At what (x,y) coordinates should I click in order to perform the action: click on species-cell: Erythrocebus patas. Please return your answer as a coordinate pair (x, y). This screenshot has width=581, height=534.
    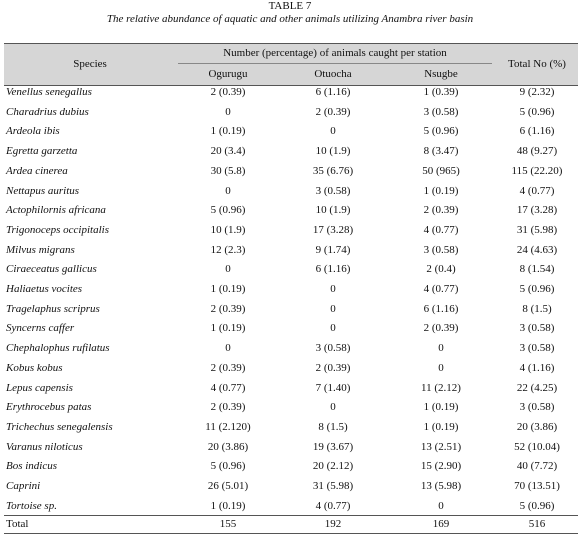
    Looking at the image, I should click on (49, 407).